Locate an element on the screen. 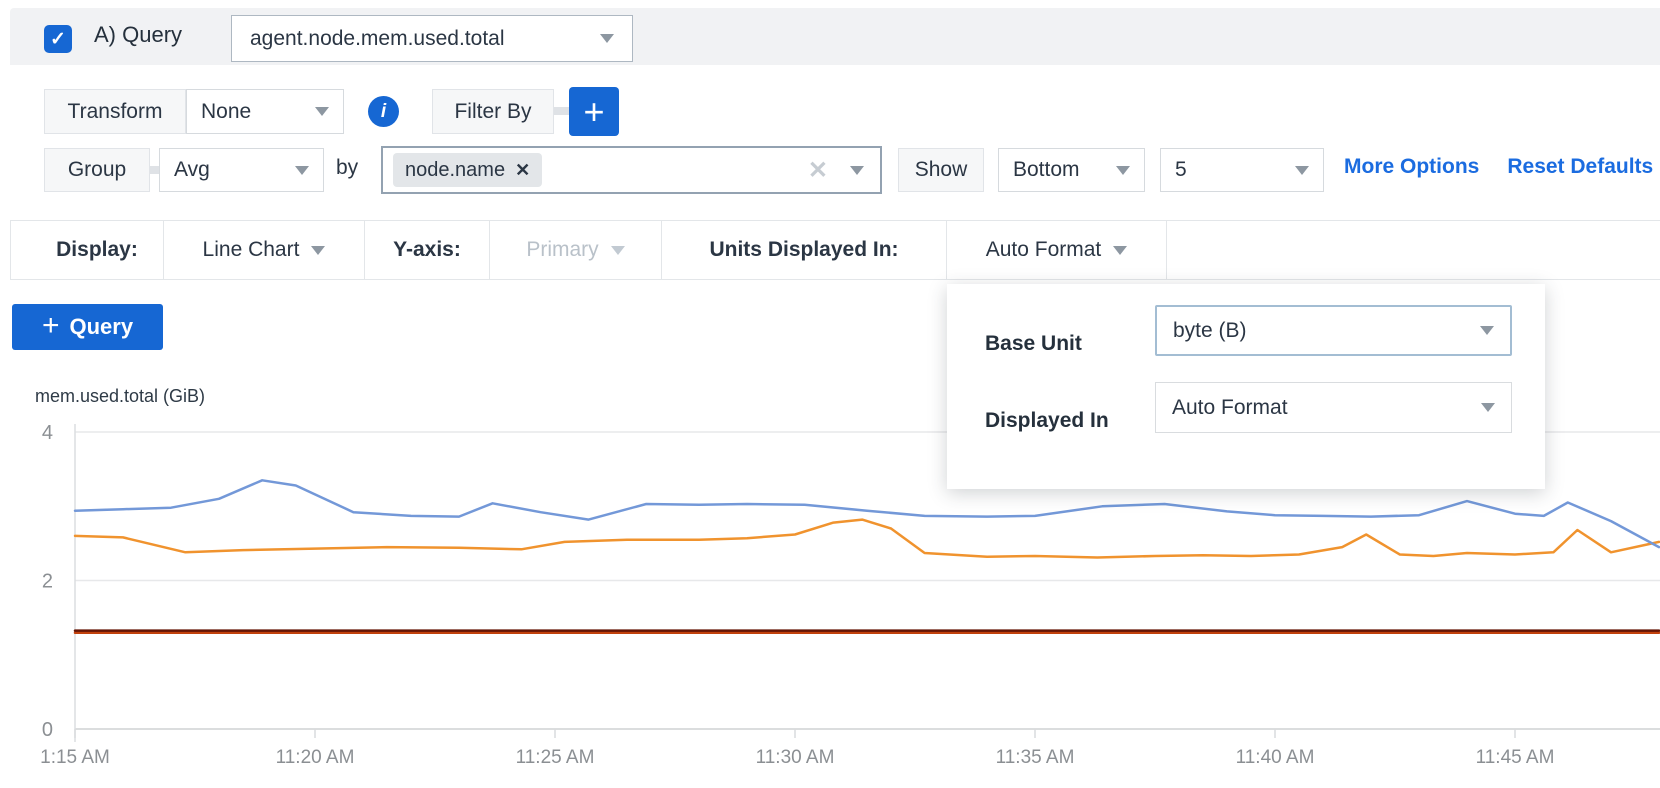 Image resolution: width=1660 pixels, height=788 pixels. svg-text: 11:45 AM is located at coordinates (1515, 757).